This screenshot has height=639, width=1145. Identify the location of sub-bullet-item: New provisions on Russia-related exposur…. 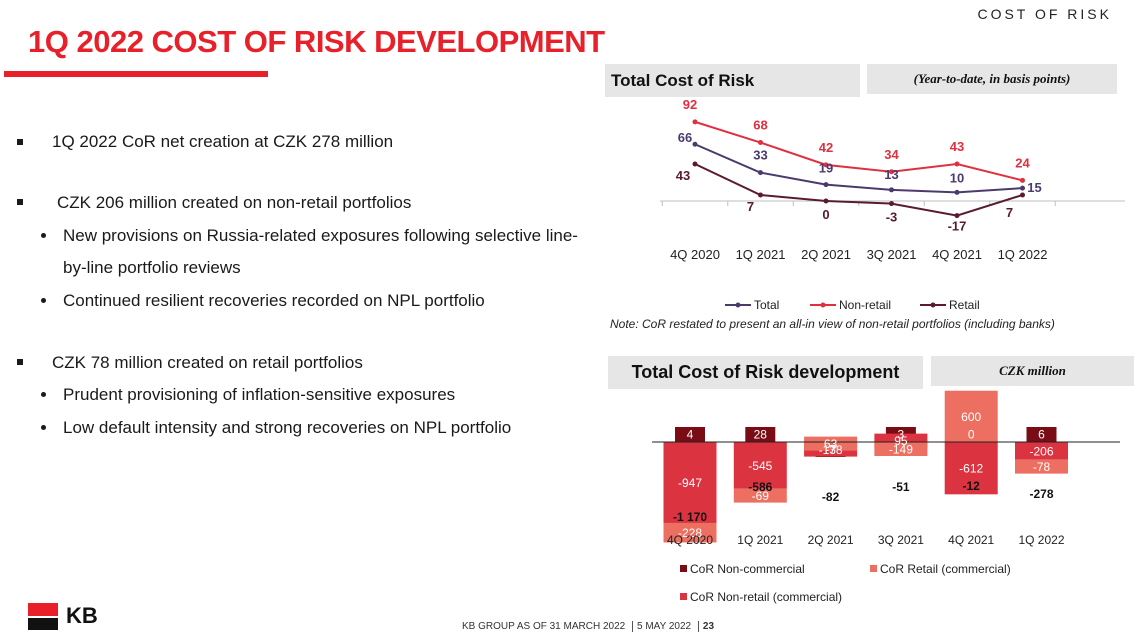
(320, 235).